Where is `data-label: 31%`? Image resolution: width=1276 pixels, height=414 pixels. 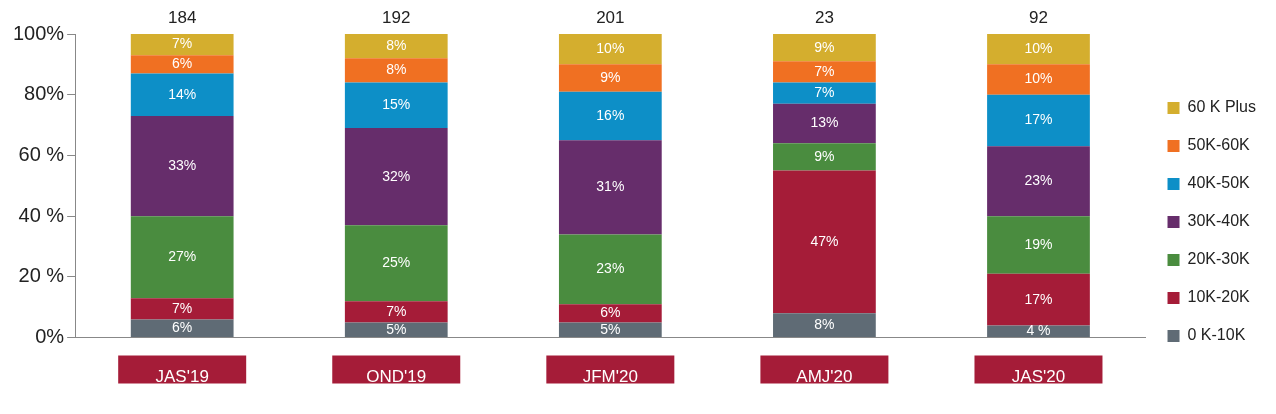
data-label: 31% is located at coordinates (610, 186).